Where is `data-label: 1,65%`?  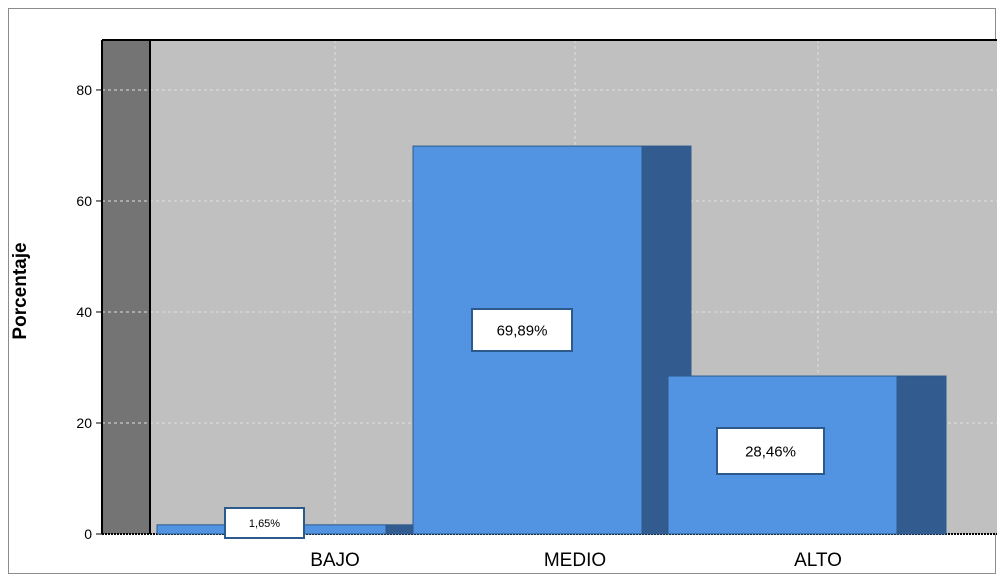
data-label: 1,65% is located at coordinates (264, 524).